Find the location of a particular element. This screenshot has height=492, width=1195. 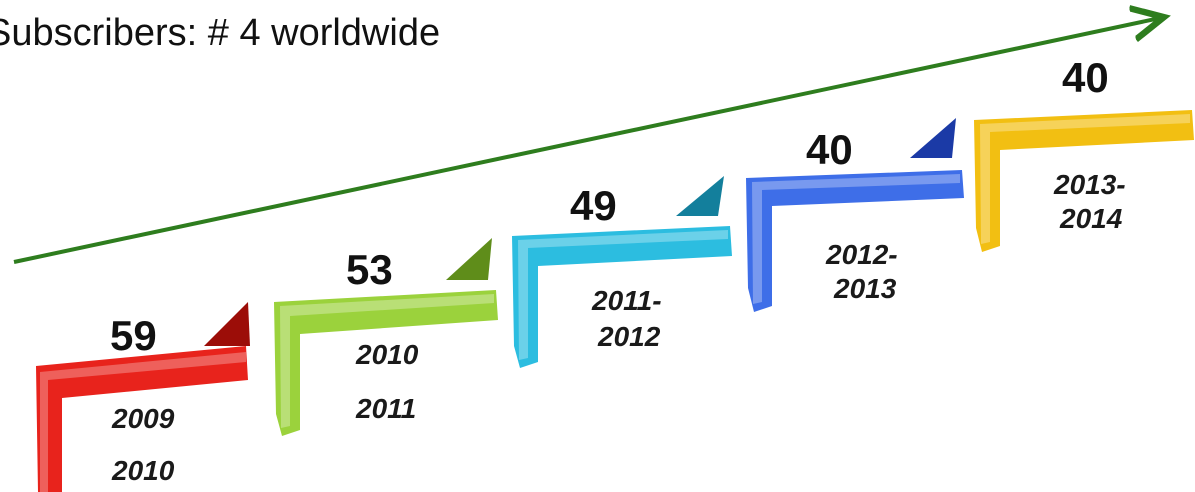

step-5-highlight is located at coordinates (1085, 179).